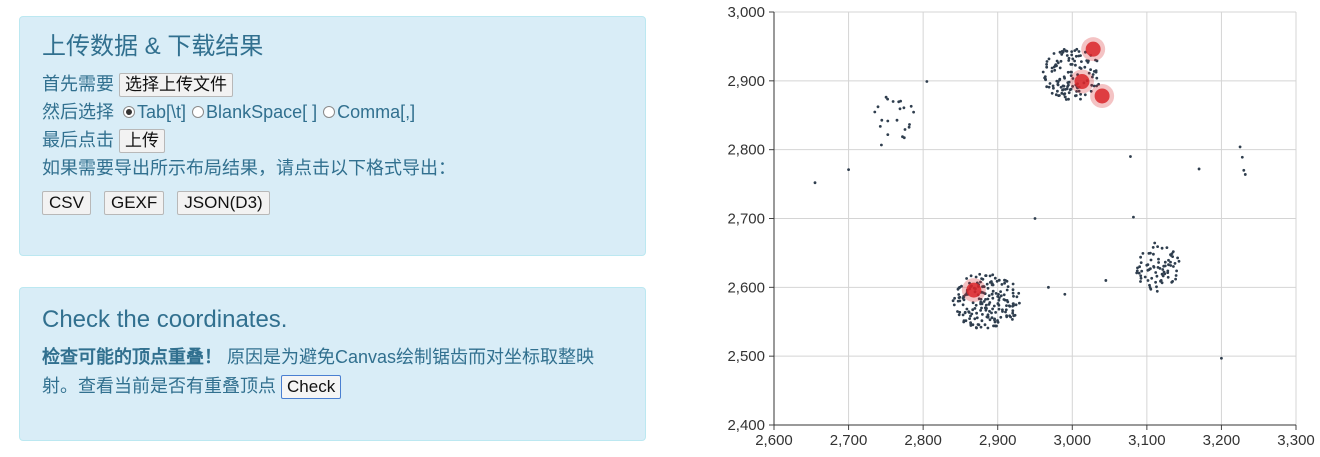 The height and width of the screenshot is (457, 1320). I want to click on y-tick-label: 2,800, so click(746, 150).